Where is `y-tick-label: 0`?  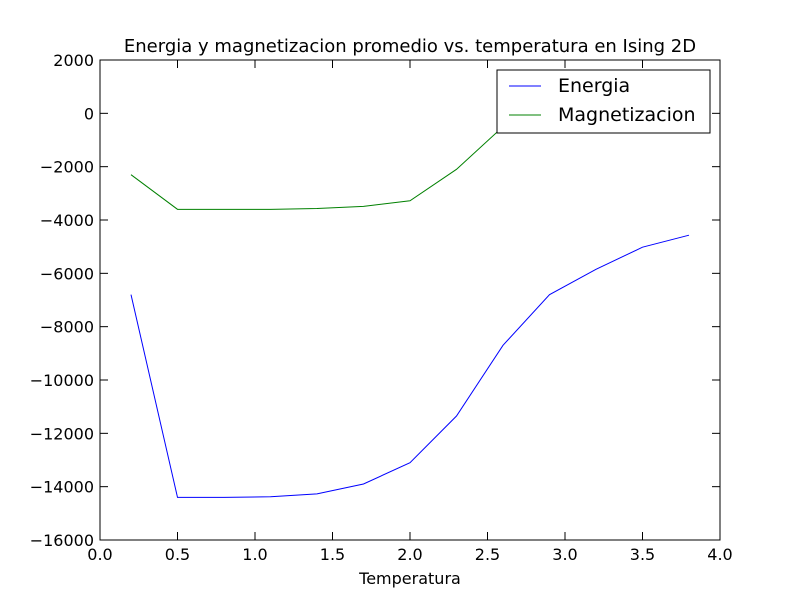 y-tick-label: 0 is located at coordinates (89, 113).